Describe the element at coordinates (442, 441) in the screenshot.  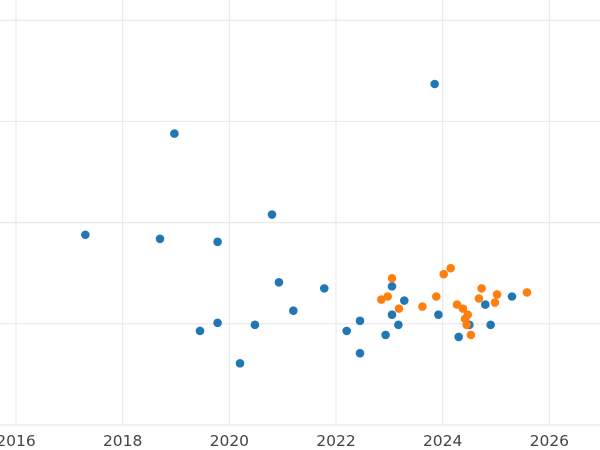
I see `x-tick-label: 2024` at that location.